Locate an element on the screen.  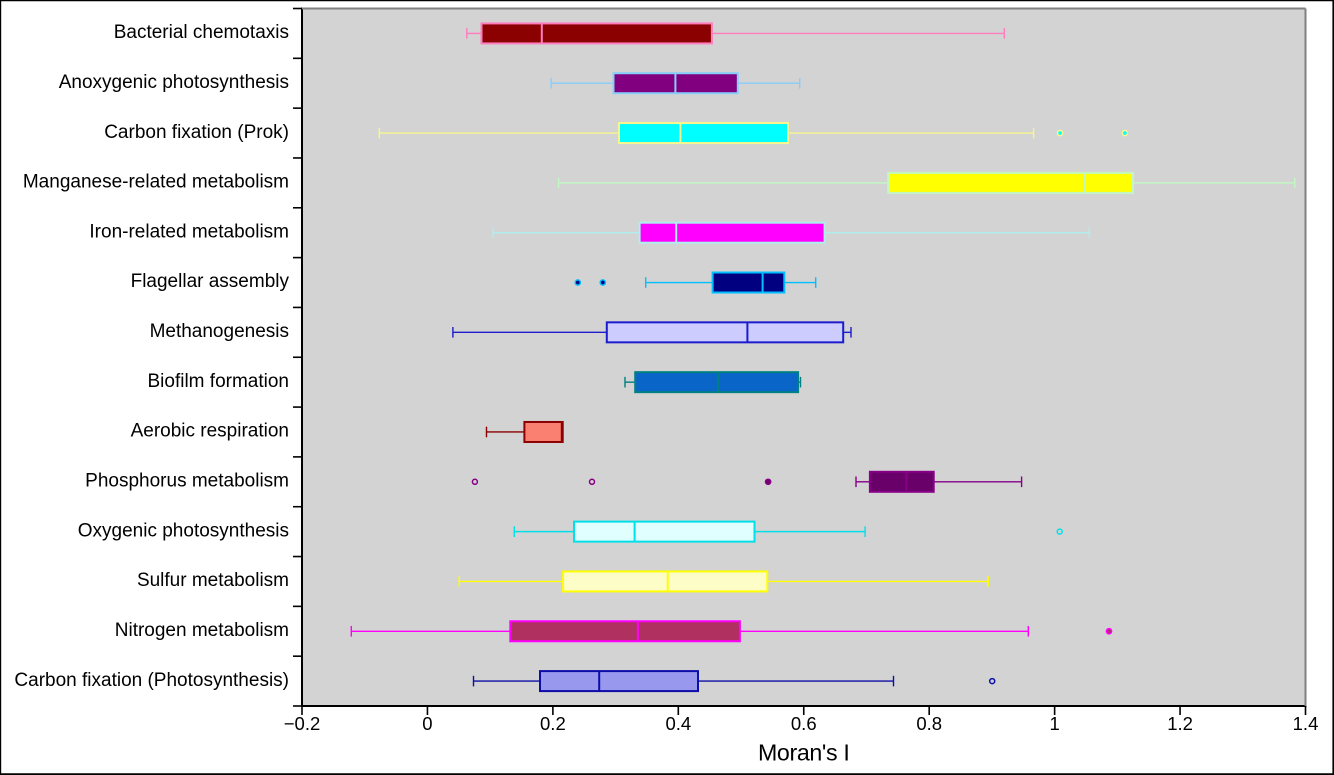
svg-text: 0.2 is located at coordinates (553, 723).